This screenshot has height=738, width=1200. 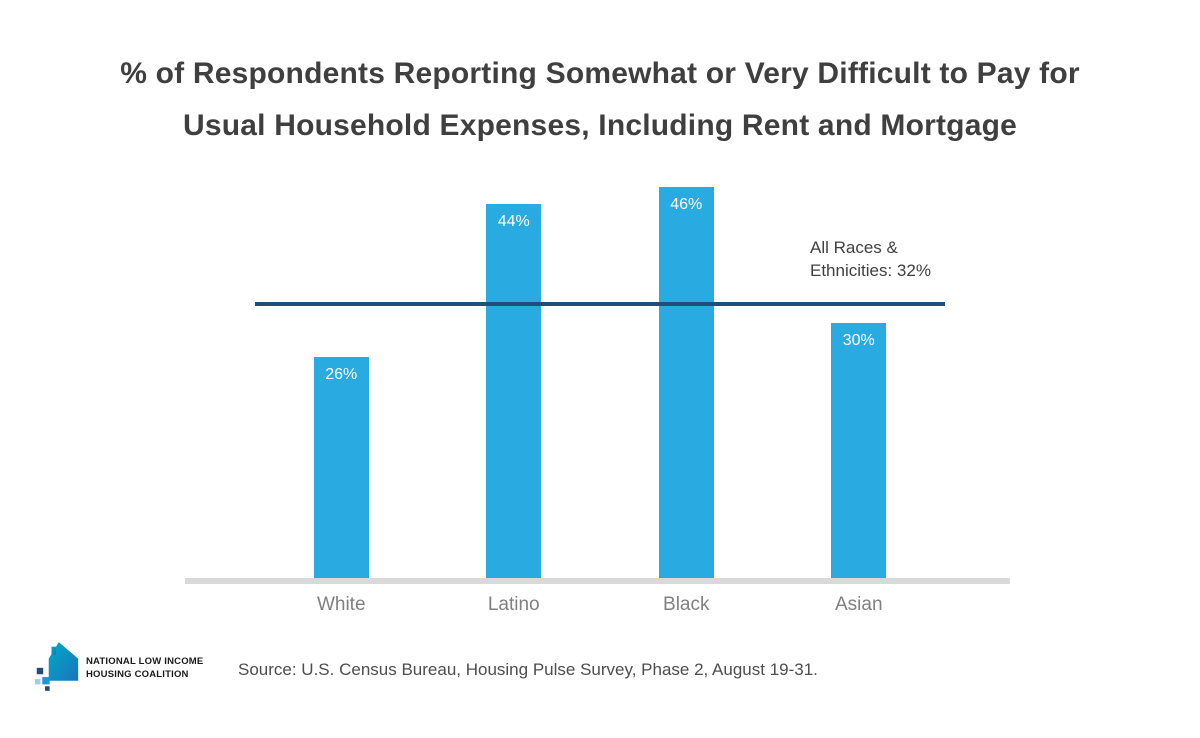 I want to click on category-label-asian: Asian, so click(x=858, y=604).